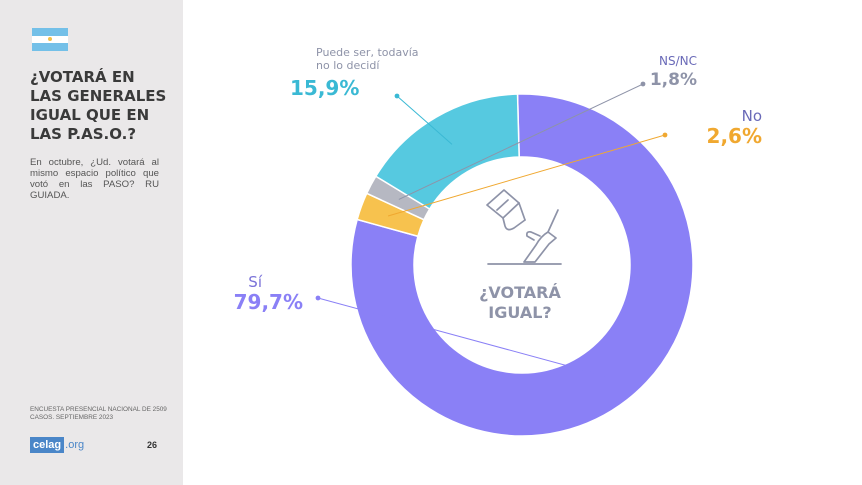  I want to click on category-label-0: Sí, so click(255, 282).